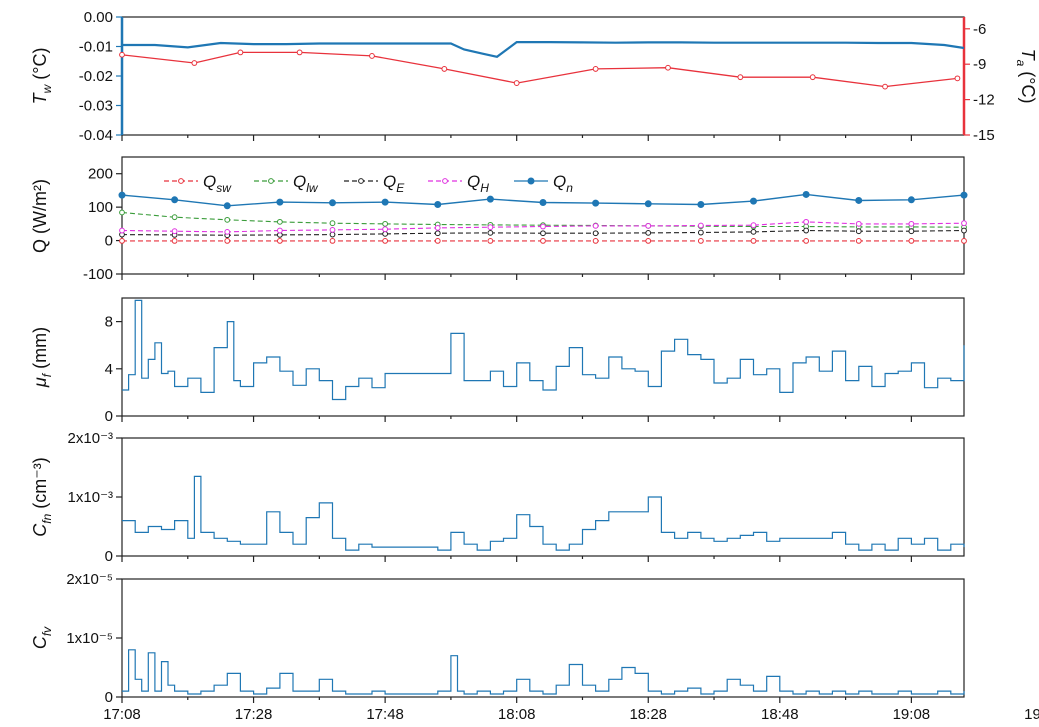 The image size is (1039, 727). I want to click on x-tick-label: 18:48, so click(780, 714).